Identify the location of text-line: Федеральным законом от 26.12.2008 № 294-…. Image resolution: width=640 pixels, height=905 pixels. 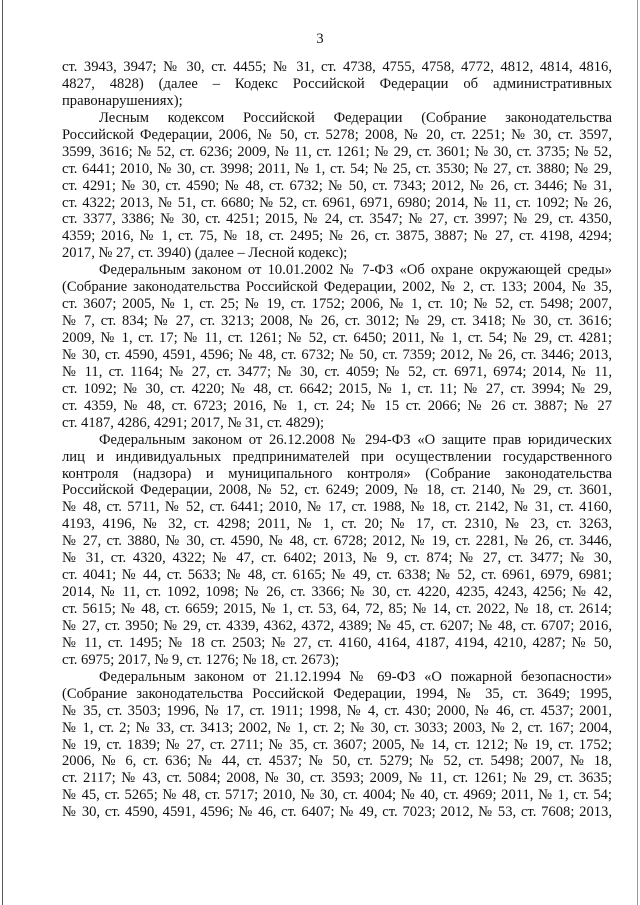
(355, 439).